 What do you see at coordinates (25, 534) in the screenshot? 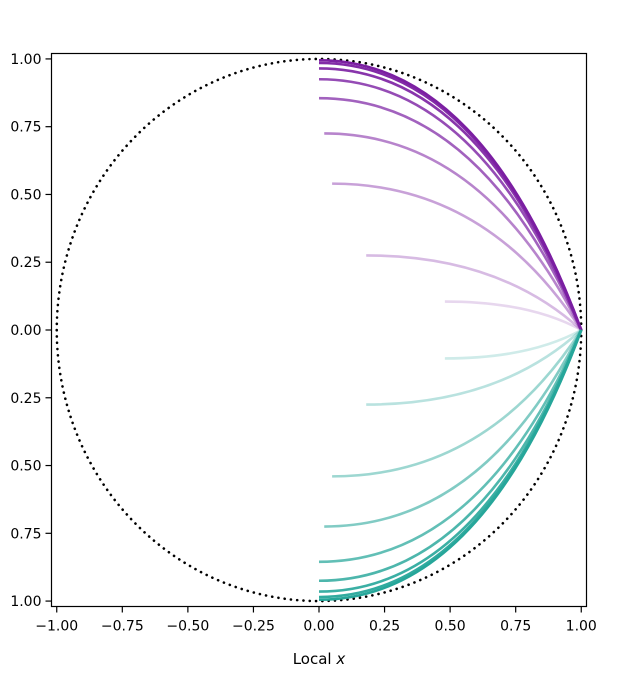
I see `y-tick-label-7: 0.75` at bounding box center [25, 534].